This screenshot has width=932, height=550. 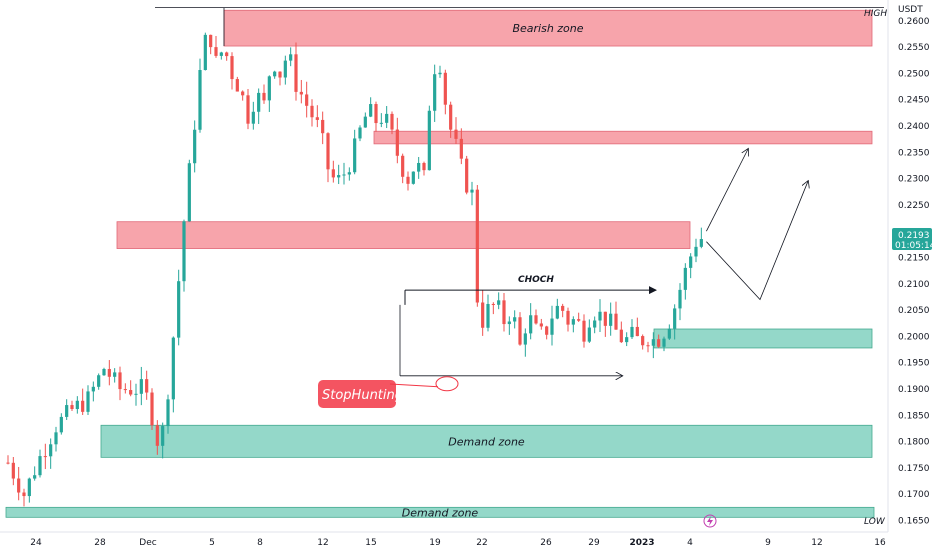 I want to click on projection-arrow-swing, so click(x=757, y=241).